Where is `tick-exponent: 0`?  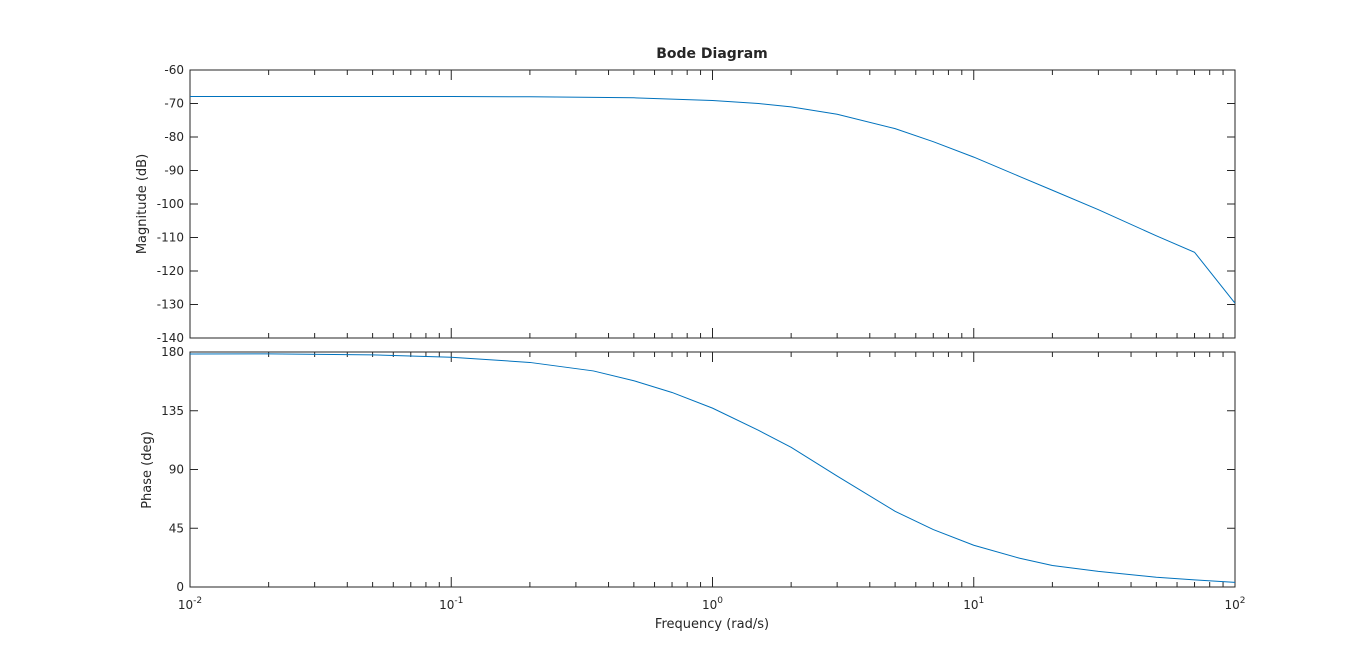
tick-exponent: 0 is located at coordinates (720, 601).